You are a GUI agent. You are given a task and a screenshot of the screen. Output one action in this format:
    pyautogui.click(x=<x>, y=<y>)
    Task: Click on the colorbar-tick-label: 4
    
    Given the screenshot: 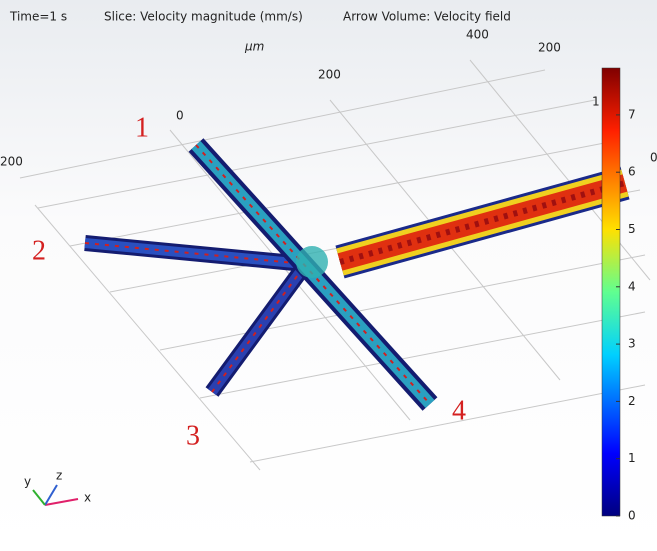 What is the action you would take?
    pyautogui.click(x=632, y=286)
    